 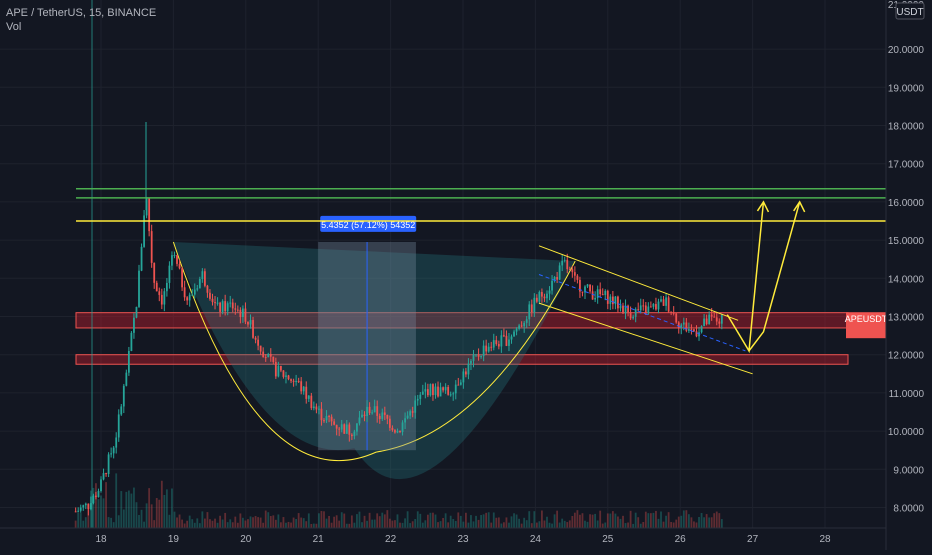 What do you see at coordinates (368, 225) in the screenshot?
I see `measure-label: 5.4352 (57.12%) 54352` at bounding box center [368, 225].